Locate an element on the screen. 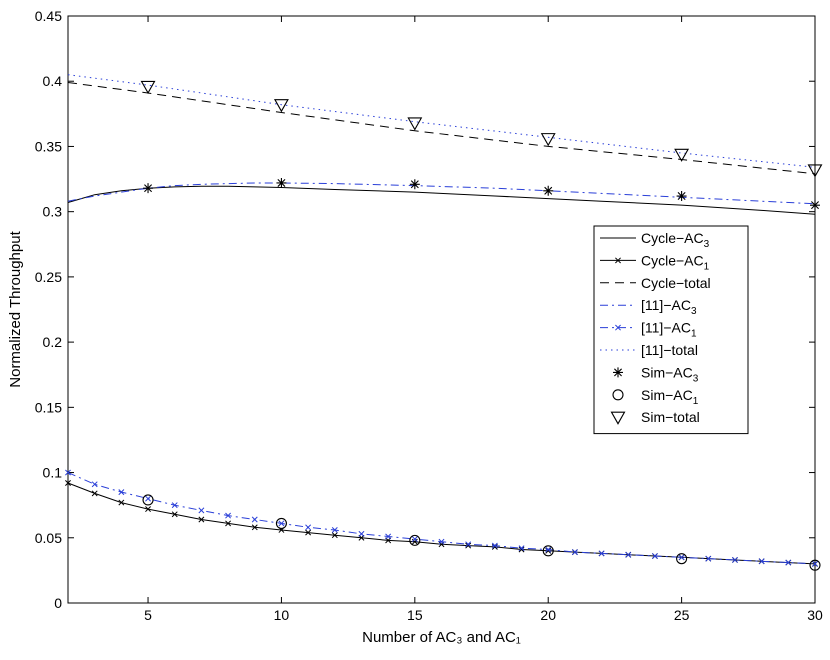  y-tick-label: 0.4 is located at coordinates (53, 81).